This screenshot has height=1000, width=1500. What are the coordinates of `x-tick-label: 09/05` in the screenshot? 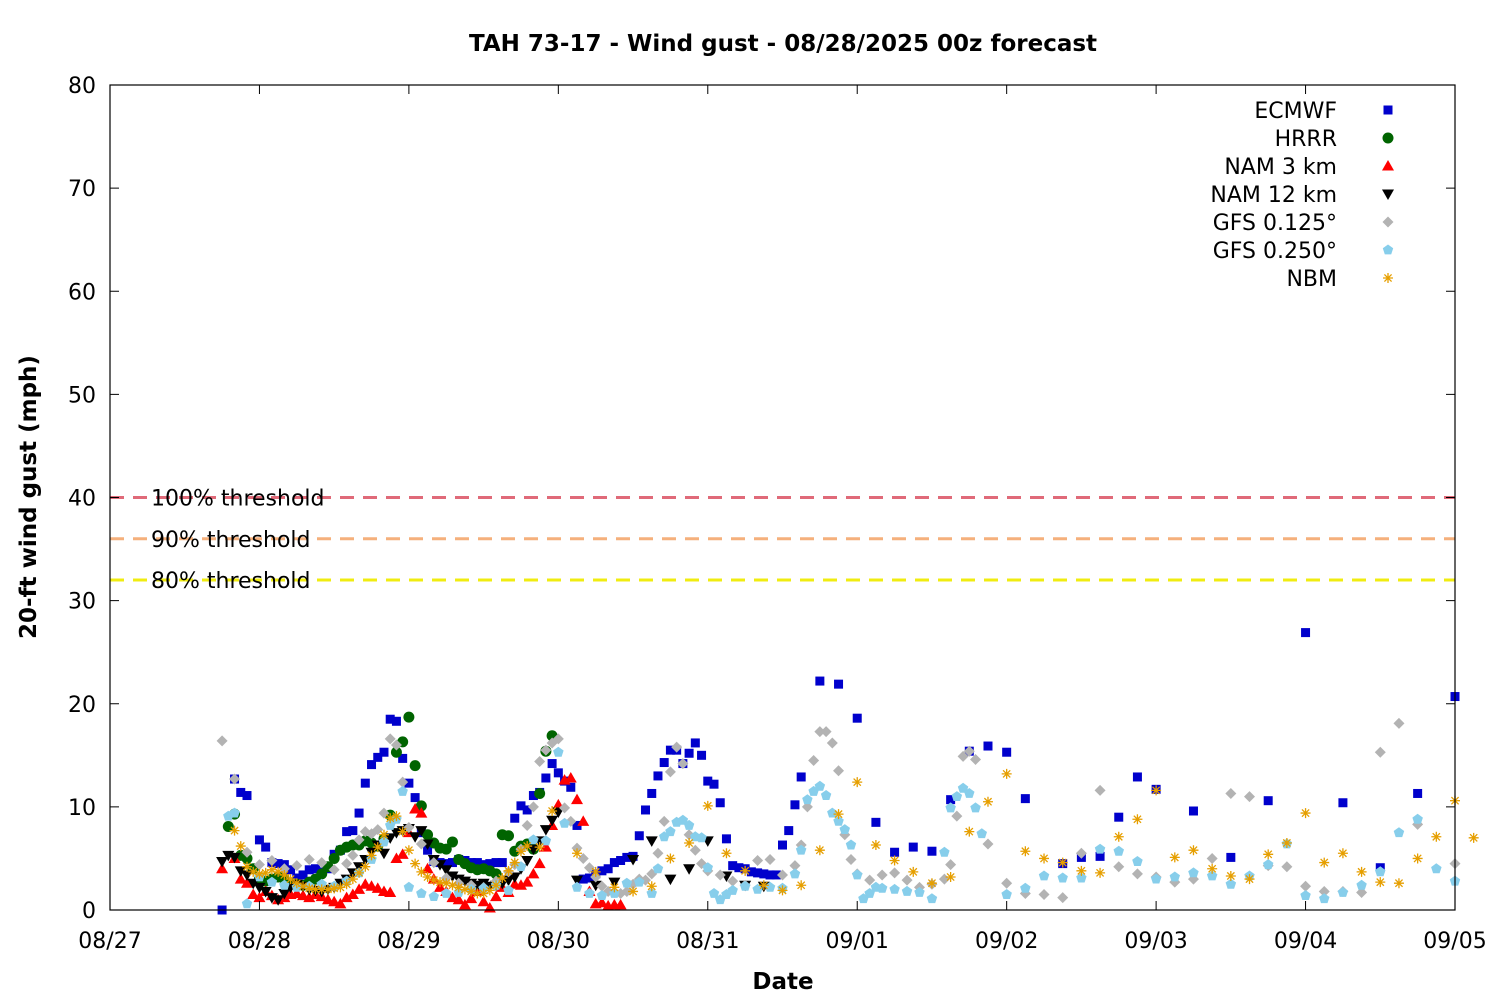 It's located at (1454, 941).